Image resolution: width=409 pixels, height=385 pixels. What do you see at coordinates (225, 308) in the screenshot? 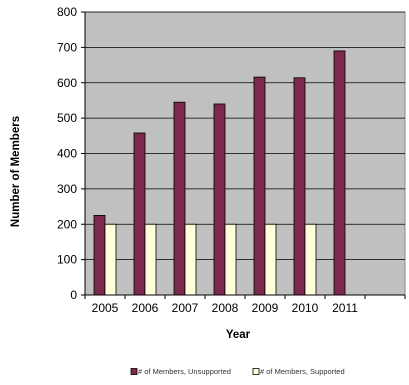
I see `x-tick-label: 2008` at bounding box center [225, 308].